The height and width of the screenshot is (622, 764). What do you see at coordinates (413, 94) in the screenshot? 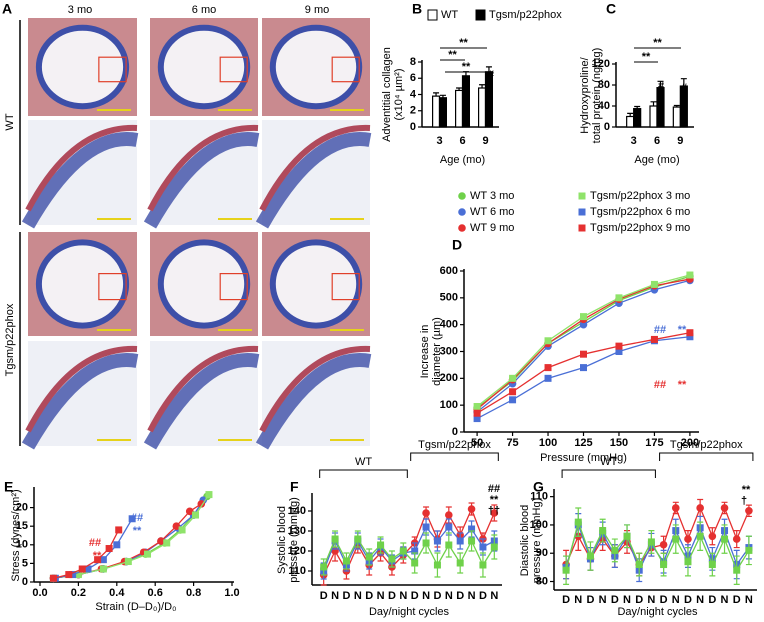
I see `y-tick-label: 4` at bounding box center [413, 94].